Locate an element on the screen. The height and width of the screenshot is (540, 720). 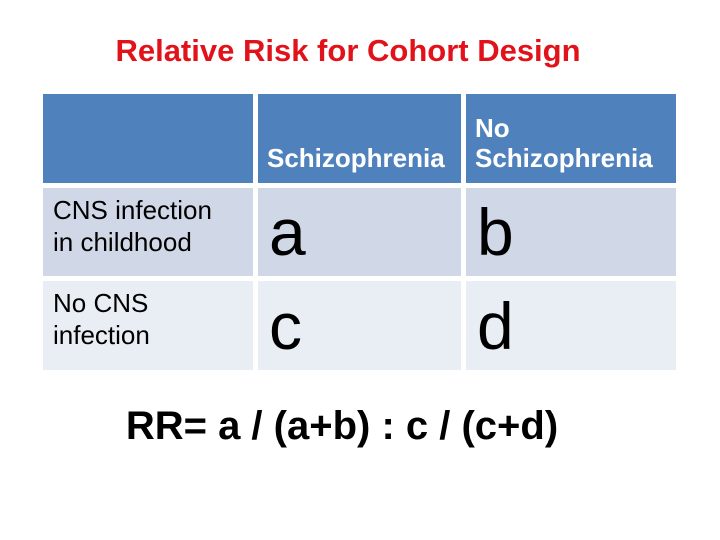
row-label-no-cns-infection: No CNS infection is located at coordinates (148, 325).